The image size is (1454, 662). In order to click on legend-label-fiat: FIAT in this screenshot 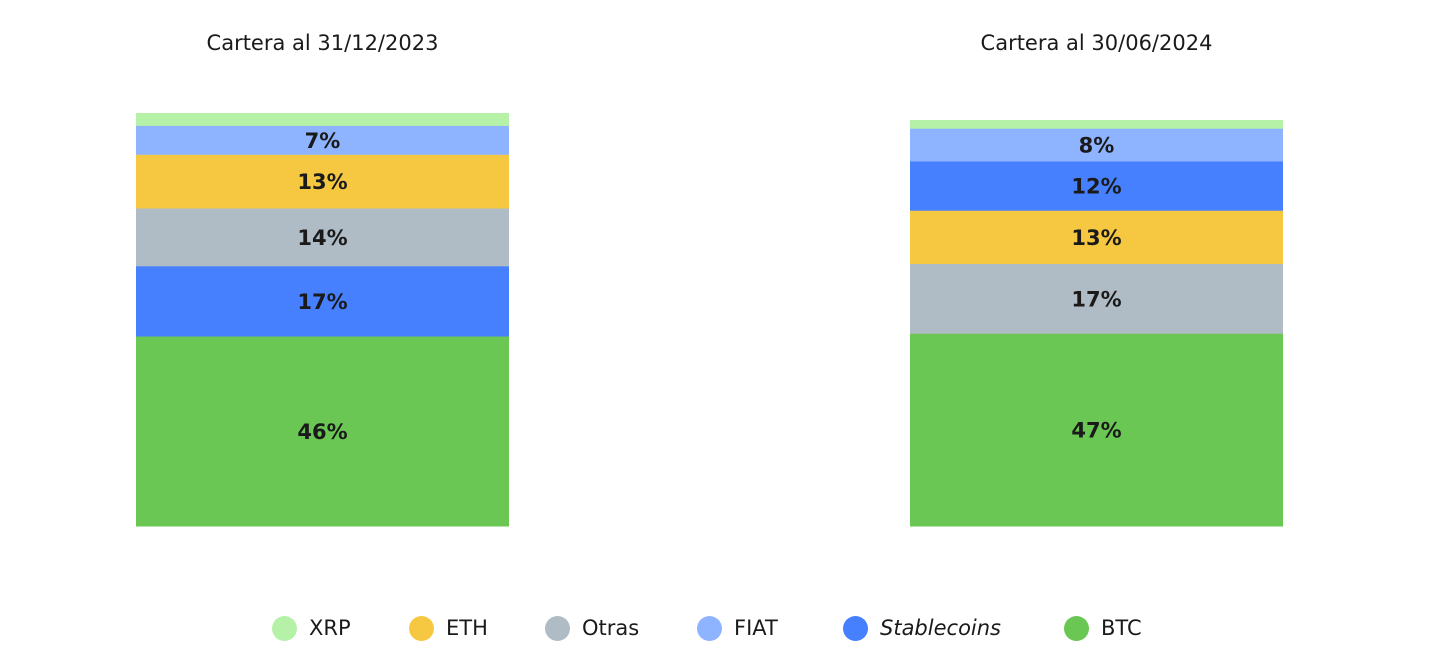, I will do `click(756, 628)`.